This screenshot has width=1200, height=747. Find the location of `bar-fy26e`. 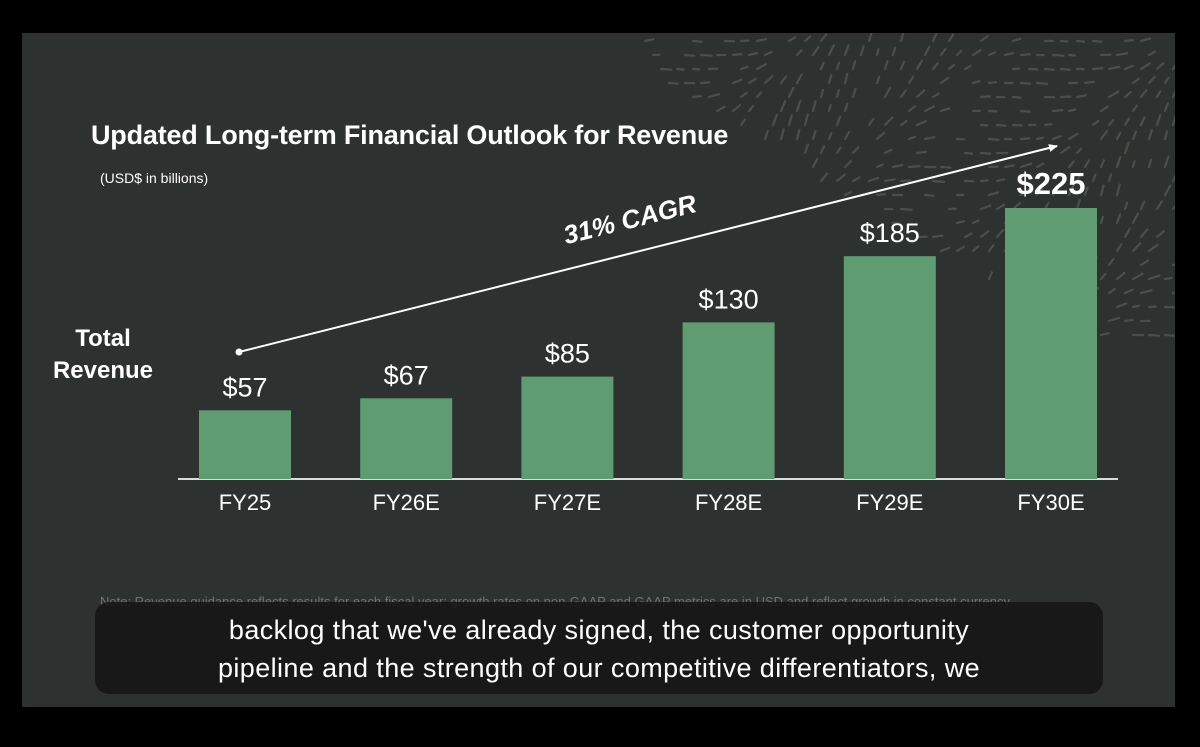

bar-fy26e is located at coordinates (406, 438).